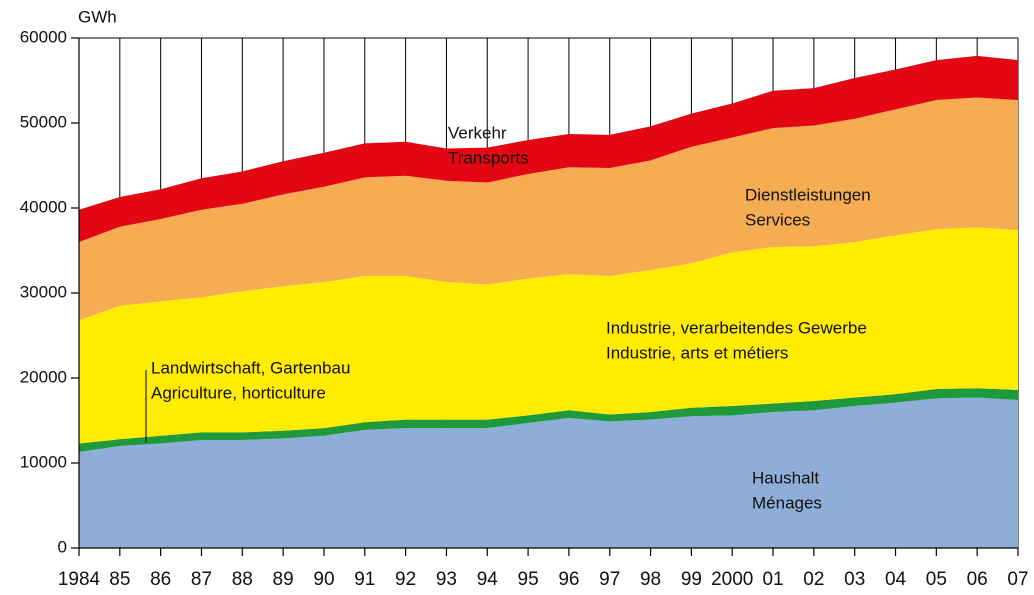 The height and width of the screenshot is (595, 1034). I want to click on x-tick-label: 85, so click(119, 579).